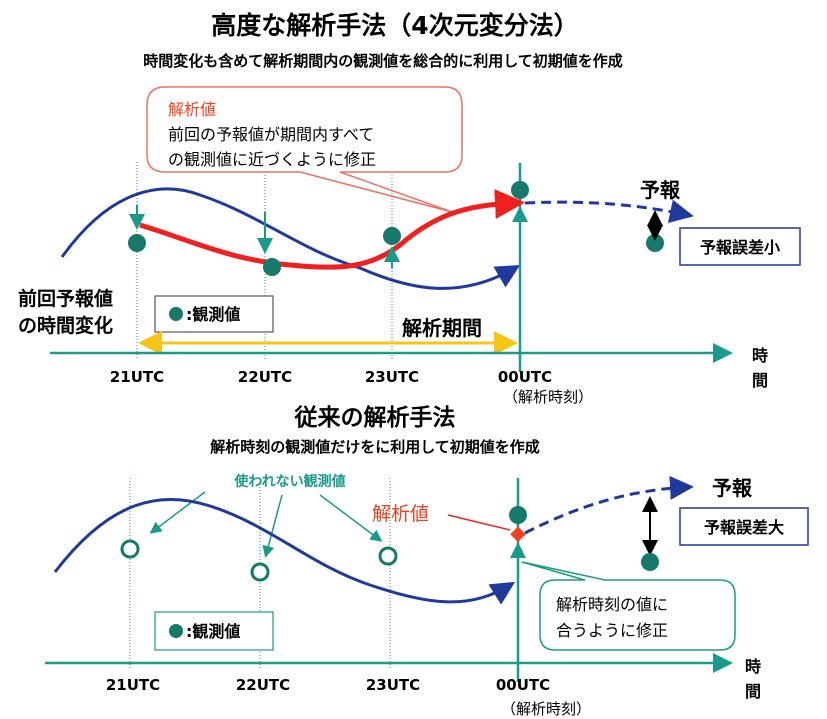 The width and height of the screenshot is (827, 719). Describe the element at coordinates (383, 61) in the screenshot. I see `top-subtitle: 時間変化も含めて解析期間内の観測値を総合的に利用して初期値を作成` at that location.